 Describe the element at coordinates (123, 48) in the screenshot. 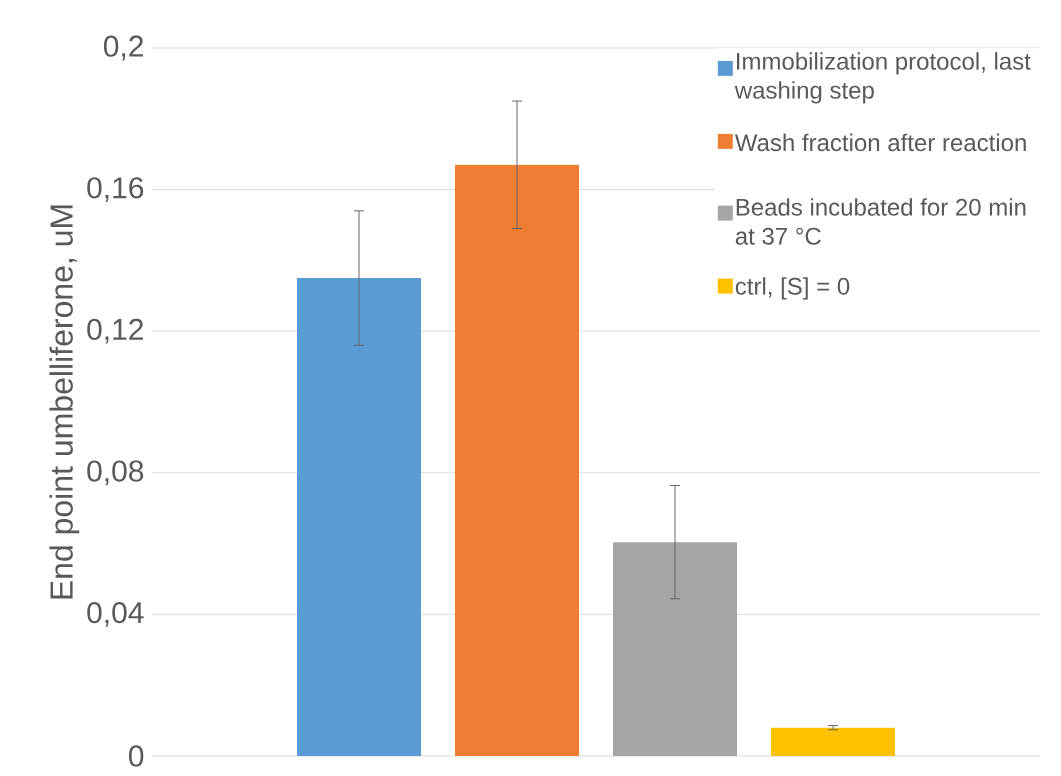

I see `y-tick-label: 0,2` at that location.